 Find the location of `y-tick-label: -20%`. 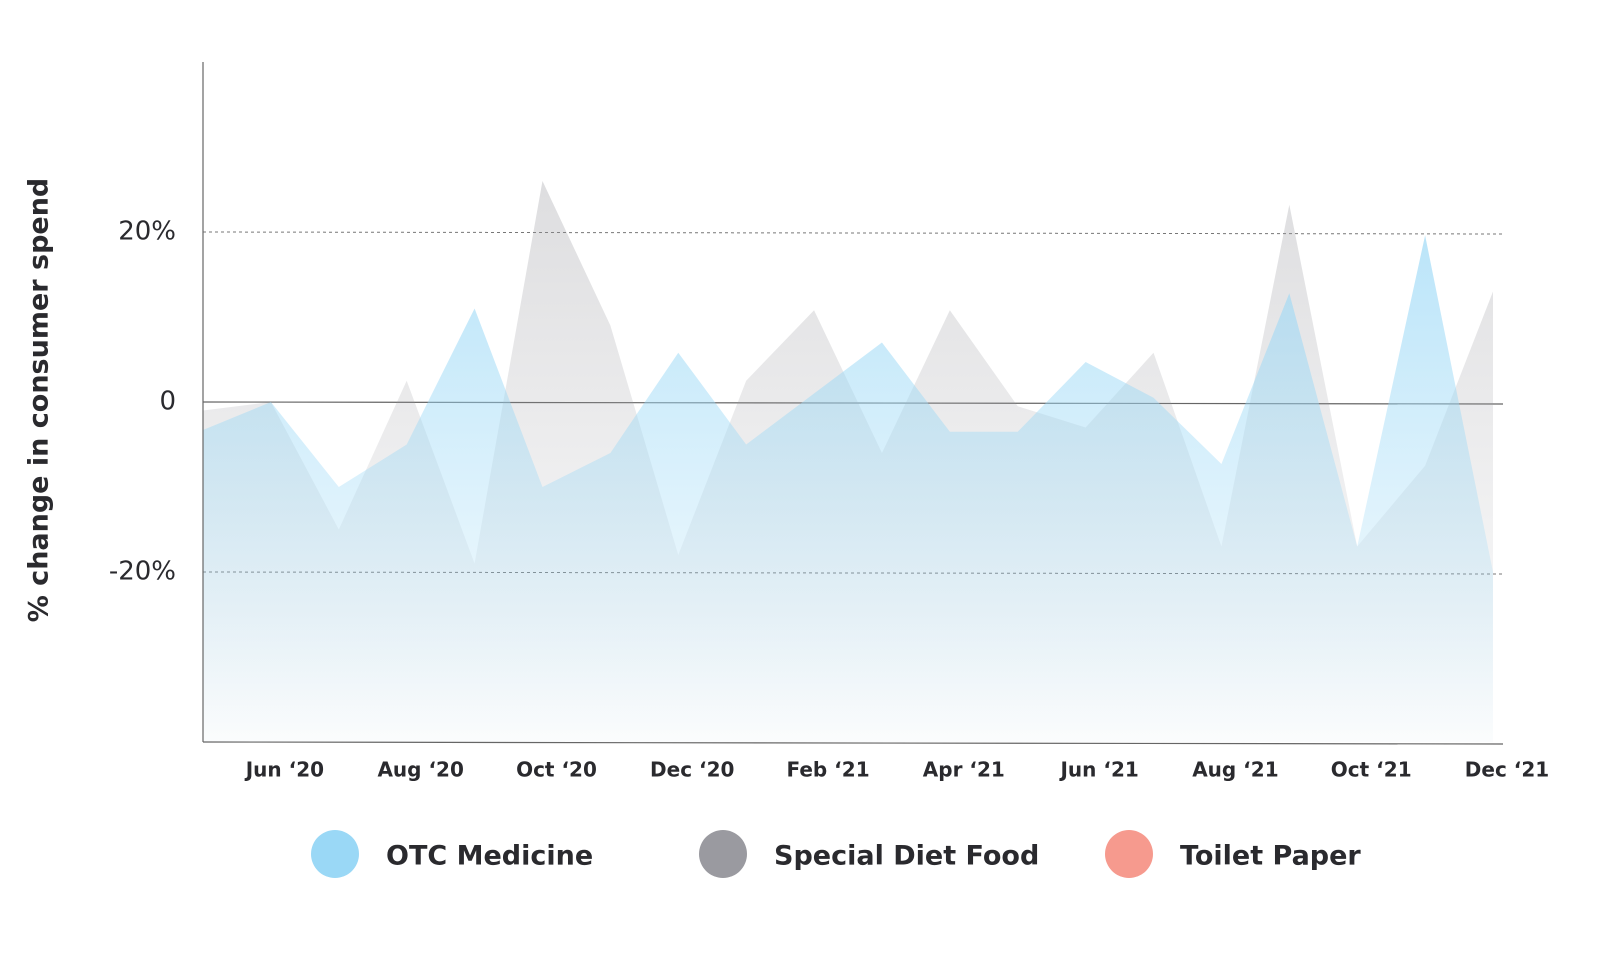

y-tick-label: -20% is located at coordinates (142, 572).